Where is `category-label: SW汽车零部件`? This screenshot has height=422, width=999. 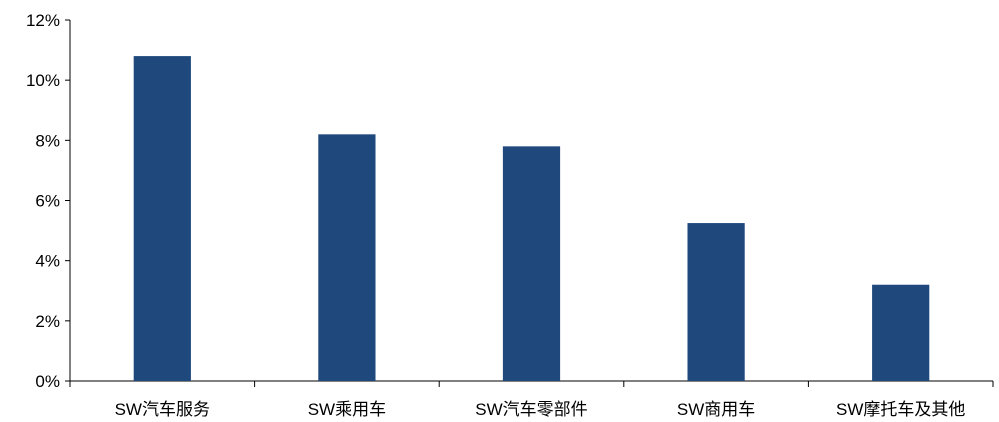 category-label: SW汽车零部件 is located at coordinates (531, 409).